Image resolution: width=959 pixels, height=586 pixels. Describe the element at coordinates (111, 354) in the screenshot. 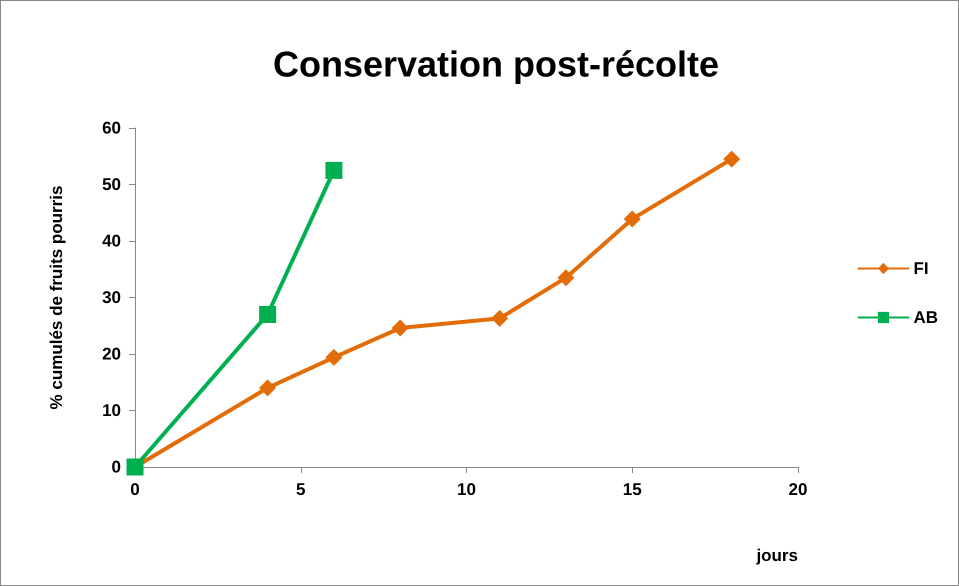

I see `y-tick-label: 20` at that location.